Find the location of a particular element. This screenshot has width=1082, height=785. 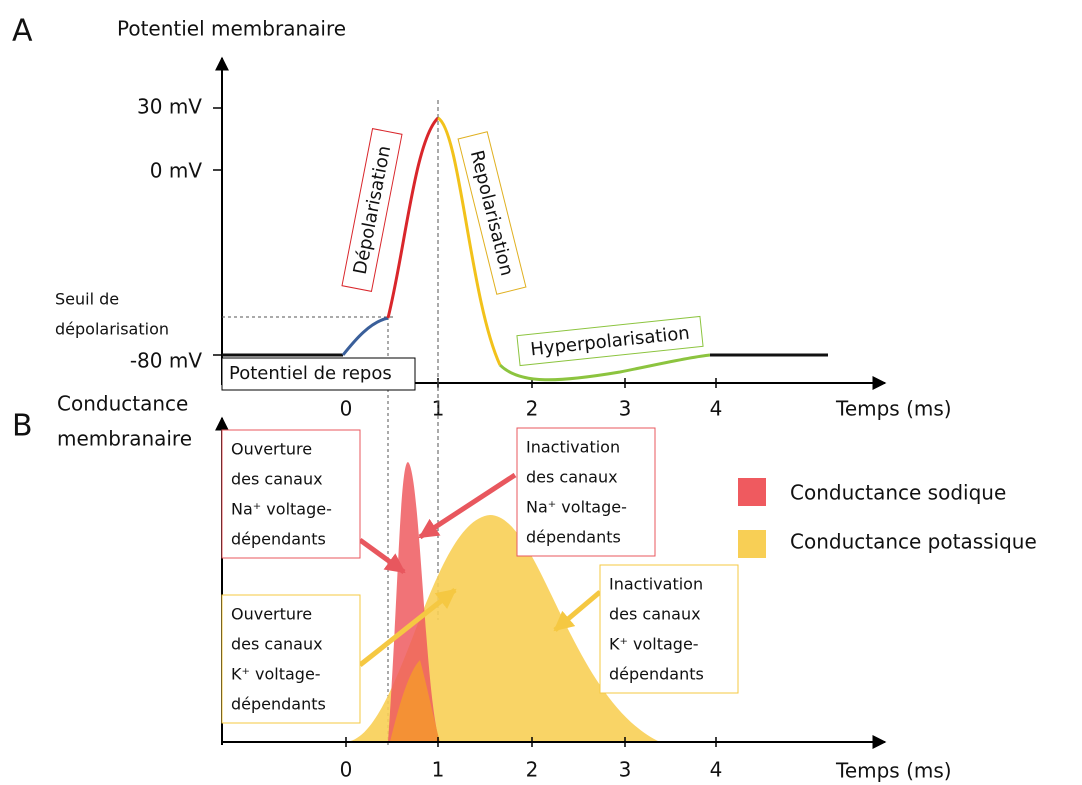

legend-label: Conductance potassique is located at coordinates (913, 542).